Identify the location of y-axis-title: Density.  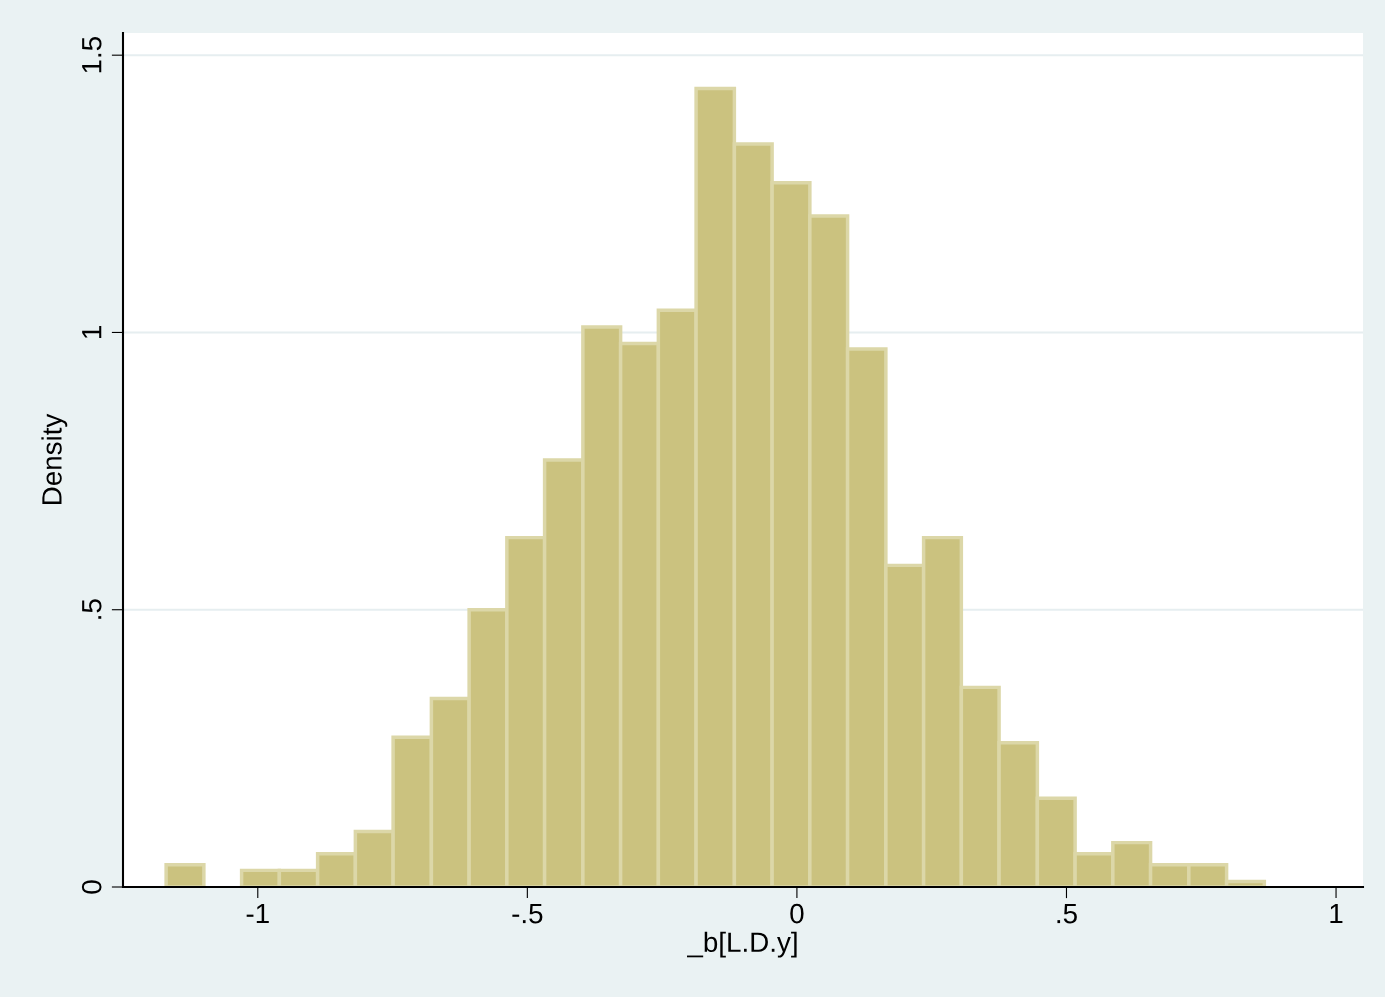
(54, 459).